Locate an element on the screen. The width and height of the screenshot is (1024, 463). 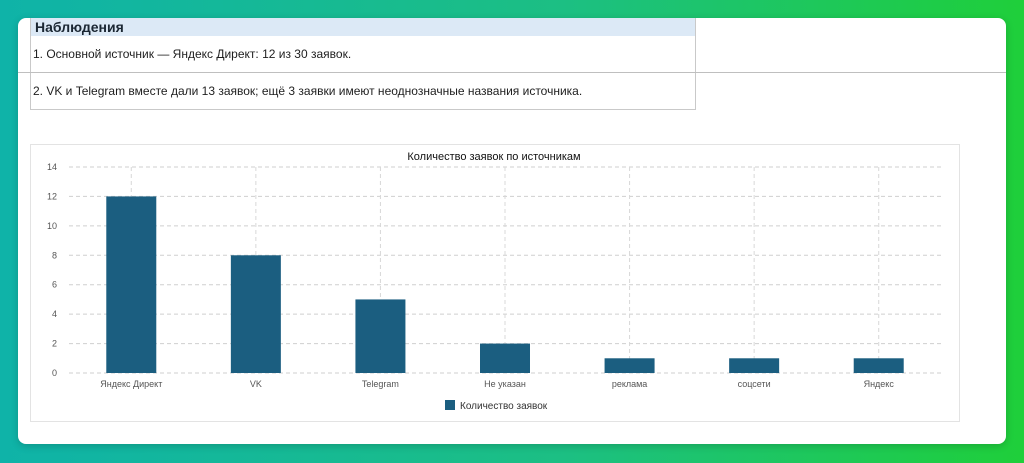
y-tick-label: 4 is located at coordinates (54, 314).